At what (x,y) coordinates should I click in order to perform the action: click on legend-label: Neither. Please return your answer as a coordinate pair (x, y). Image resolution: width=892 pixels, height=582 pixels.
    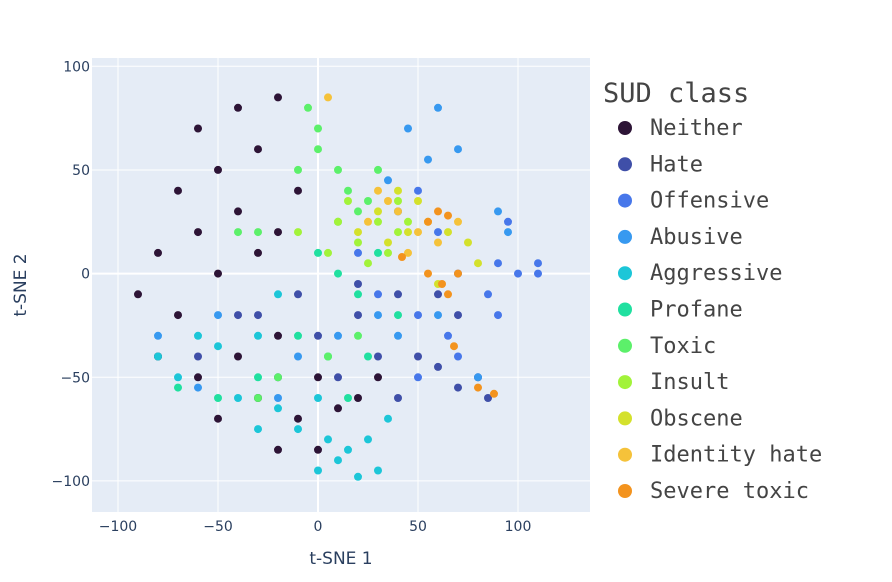
    Looking at the image, I should click on (696, 128).